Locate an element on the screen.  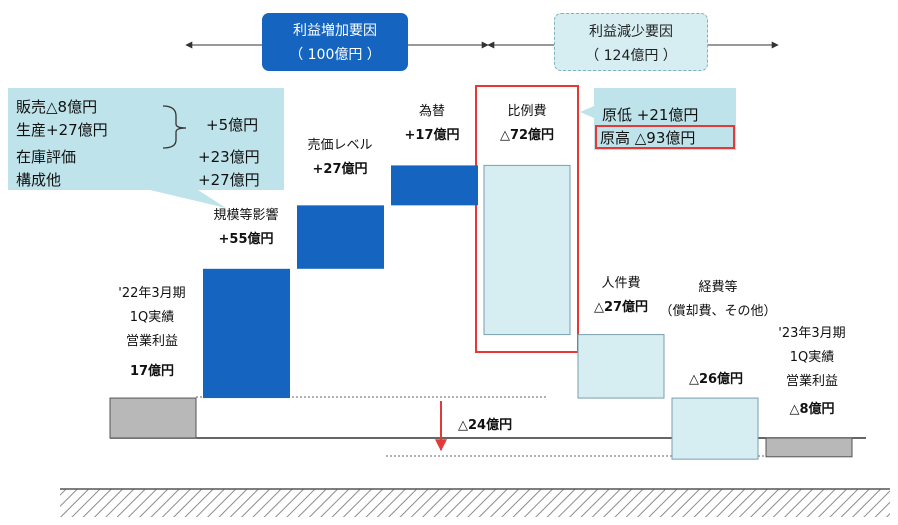
bar-value-fx: +17億円 is located at coordinates (432, 135).